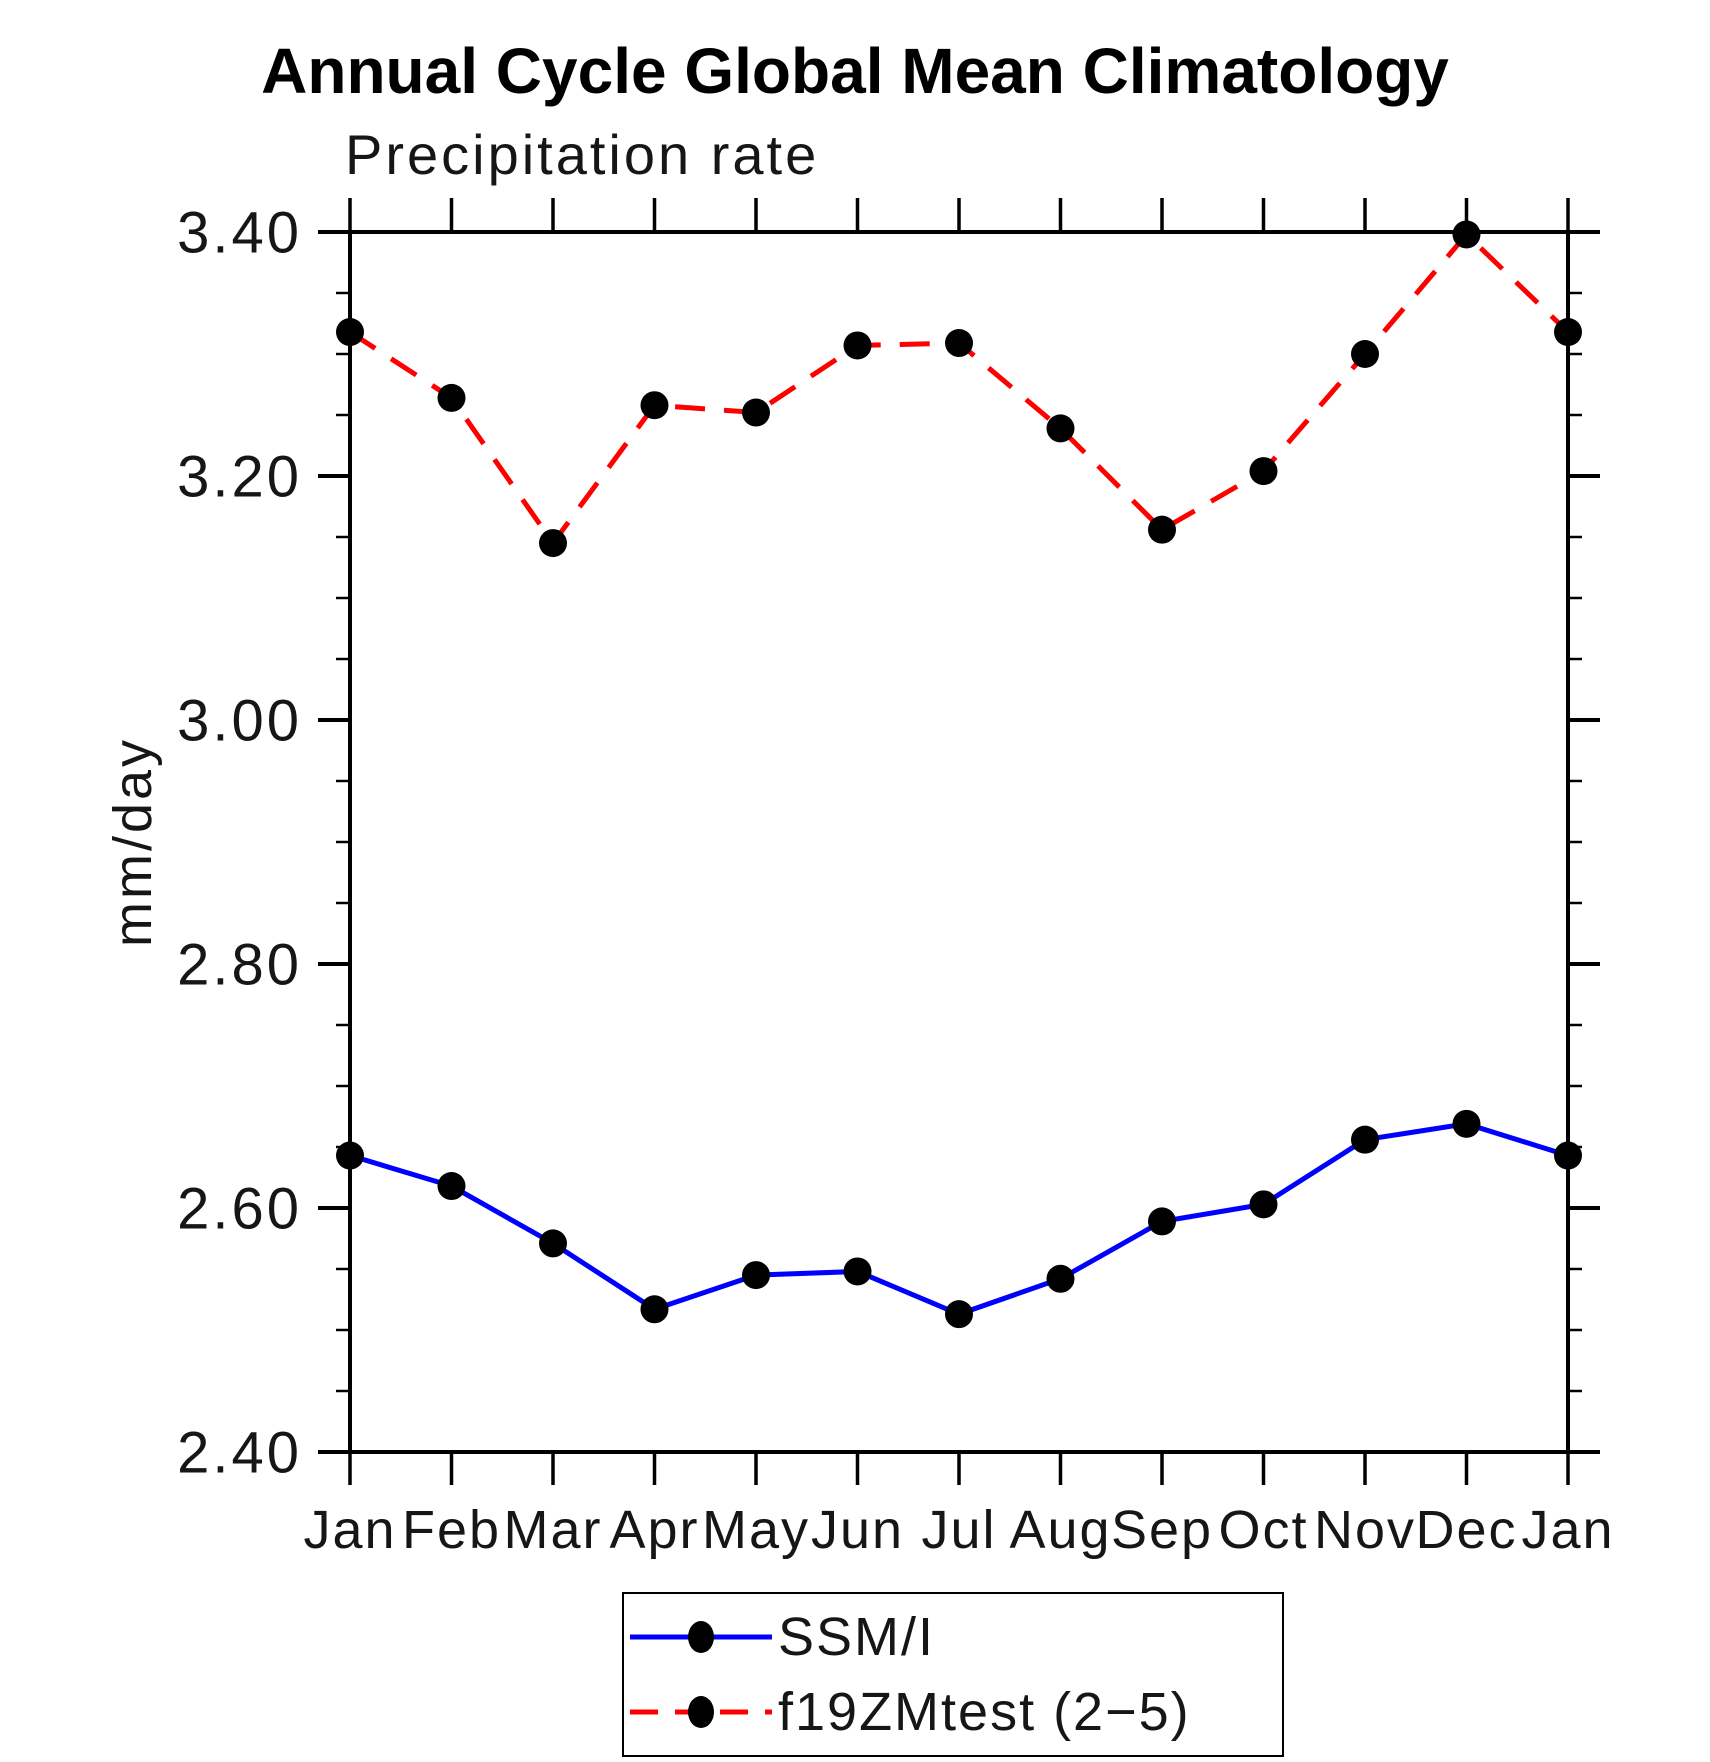  Describe the element at coordinates (959, 1219) in the screenshot. I see `series-line-ssmi` at that location.